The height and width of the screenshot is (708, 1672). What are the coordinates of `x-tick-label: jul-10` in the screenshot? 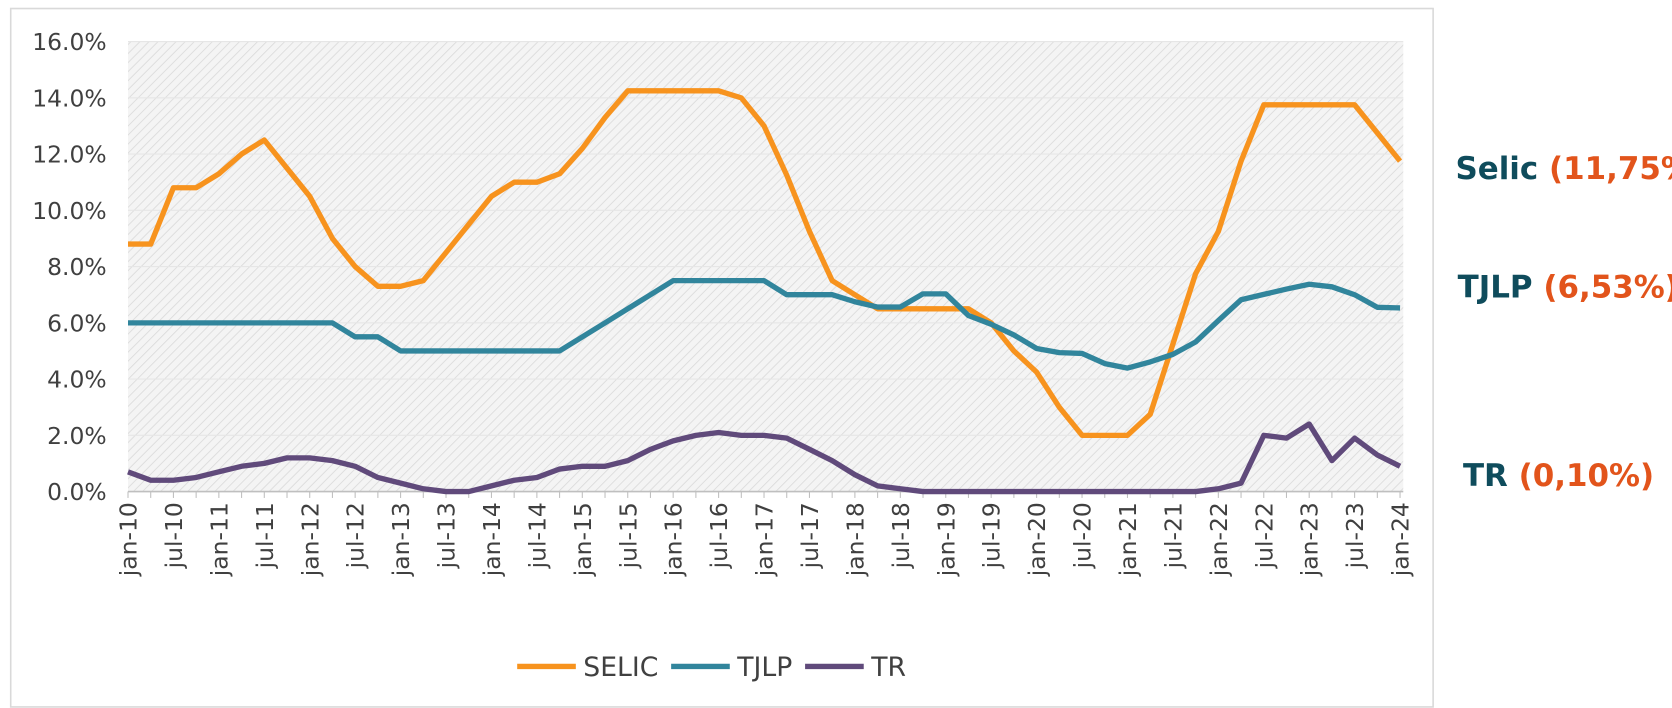 It's located at (174, 535).